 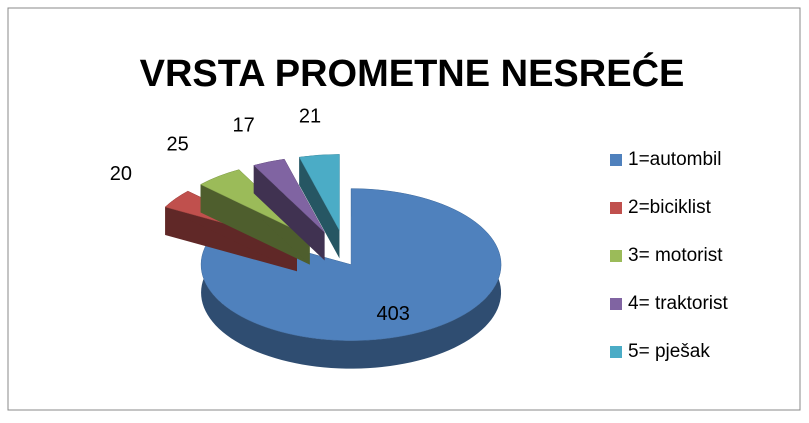 I want to click on data-label: 403, so click(x=393, y=314).